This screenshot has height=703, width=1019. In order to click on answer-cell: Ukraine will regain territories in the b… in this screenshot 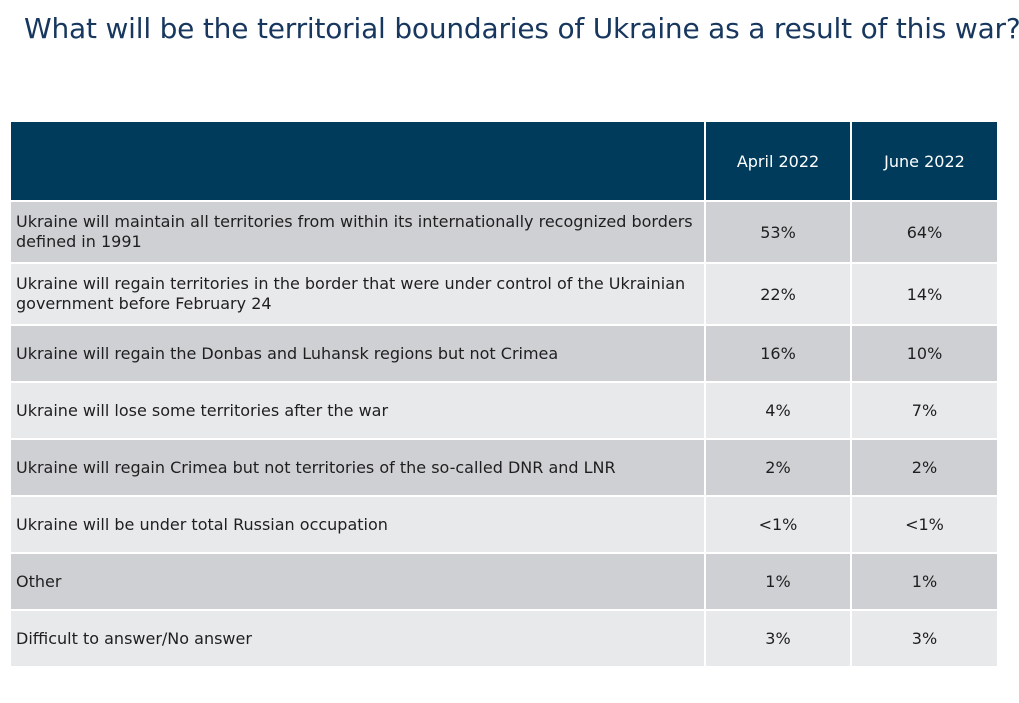, I will do `click(358, 293)`.